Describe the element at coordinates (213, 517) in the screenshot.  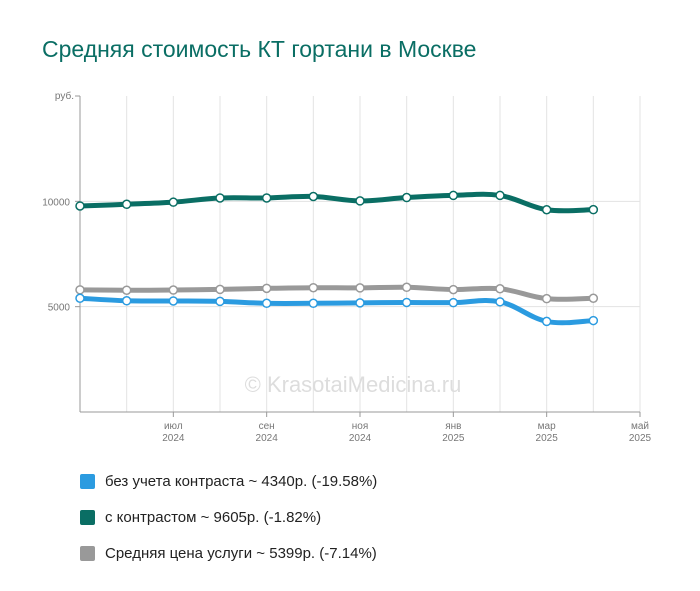
I see `legend-label: с контрастом ~ 9605р. (-1.82%)` at that location.